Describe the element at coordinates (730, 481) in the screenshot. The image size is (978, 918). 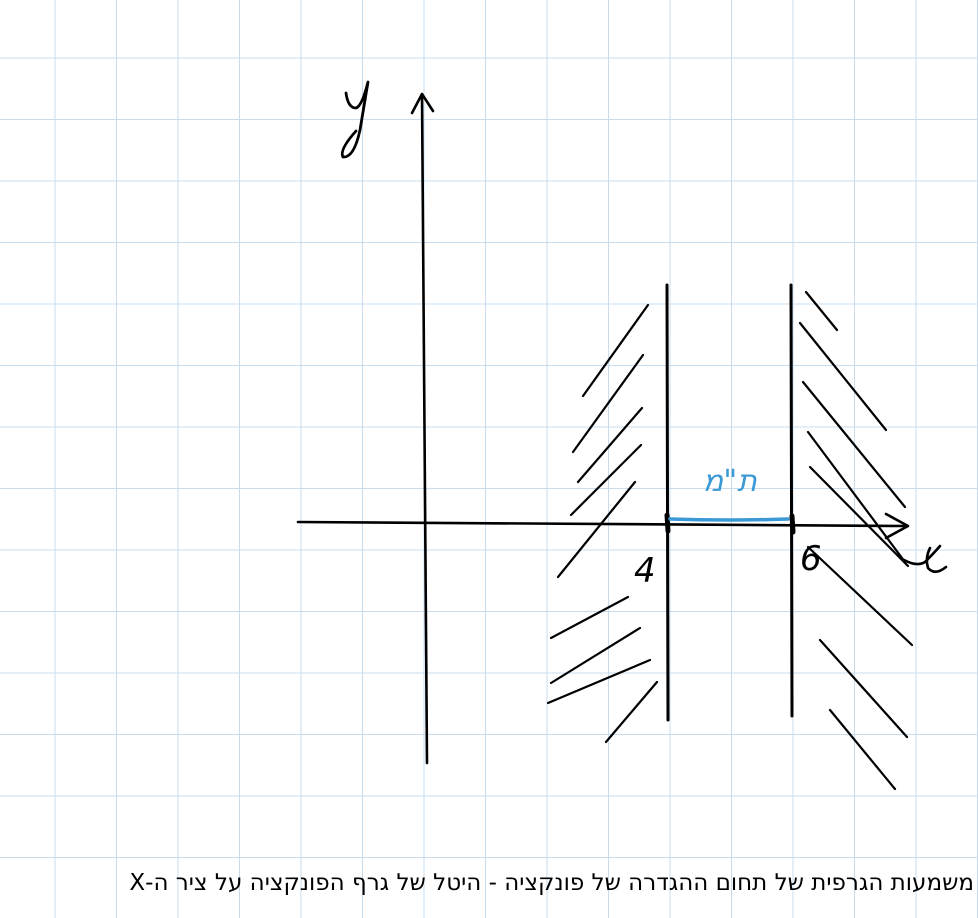
I see `domain-label: ת"מ` at that location.